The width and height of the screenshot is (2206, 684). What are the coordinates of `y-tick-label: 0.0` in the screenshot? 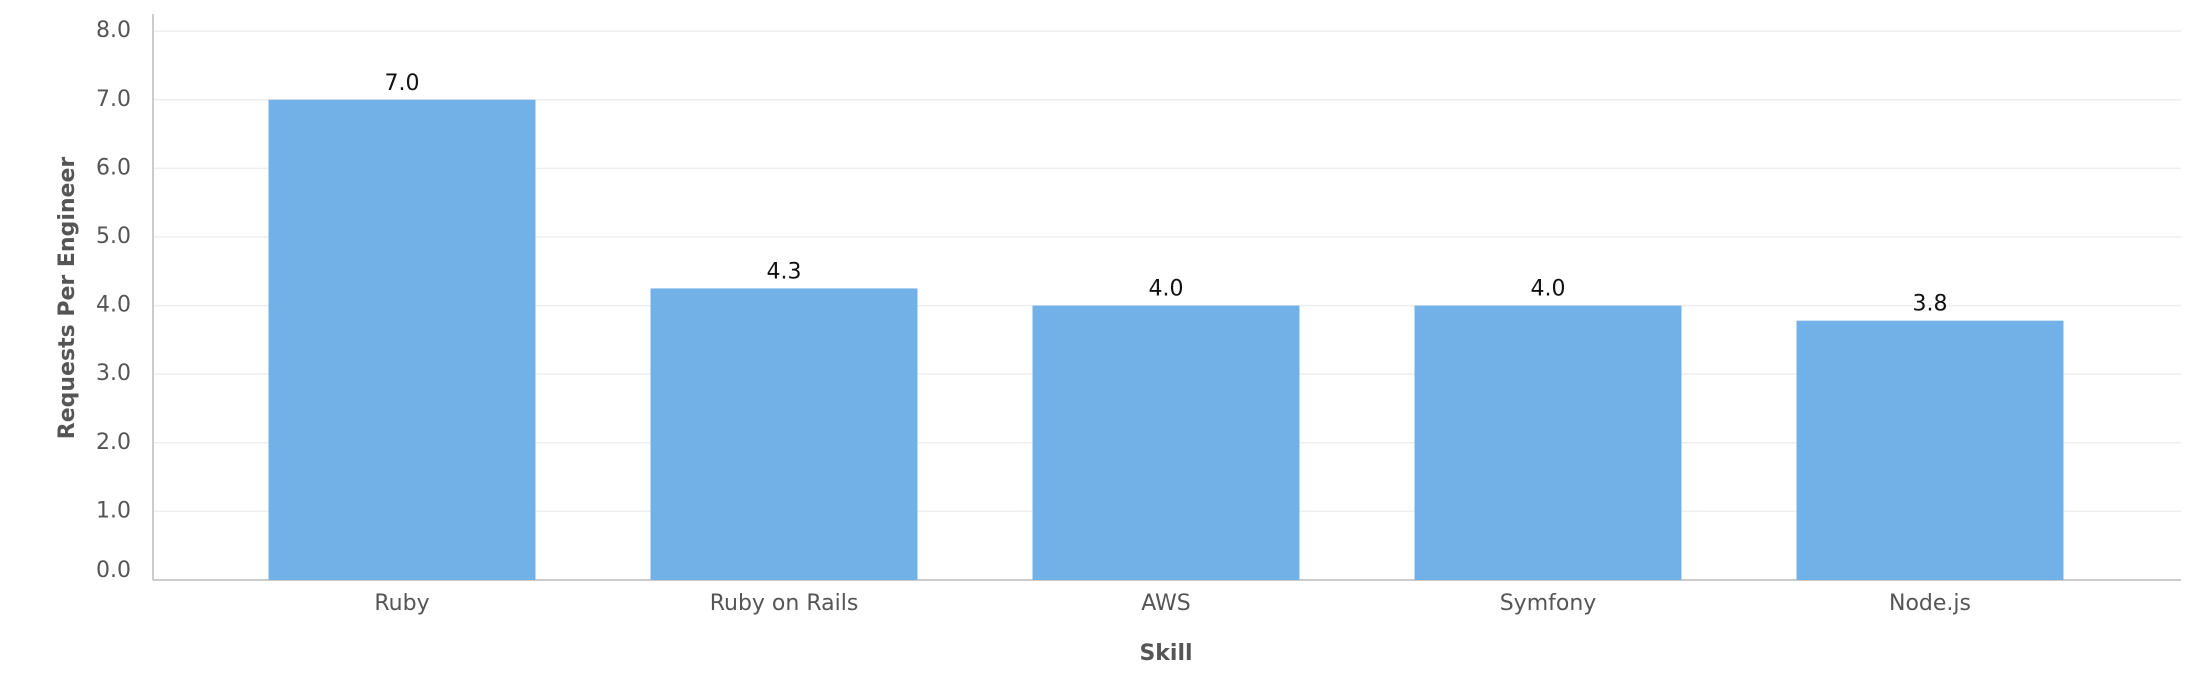 It's located at (113, 570).